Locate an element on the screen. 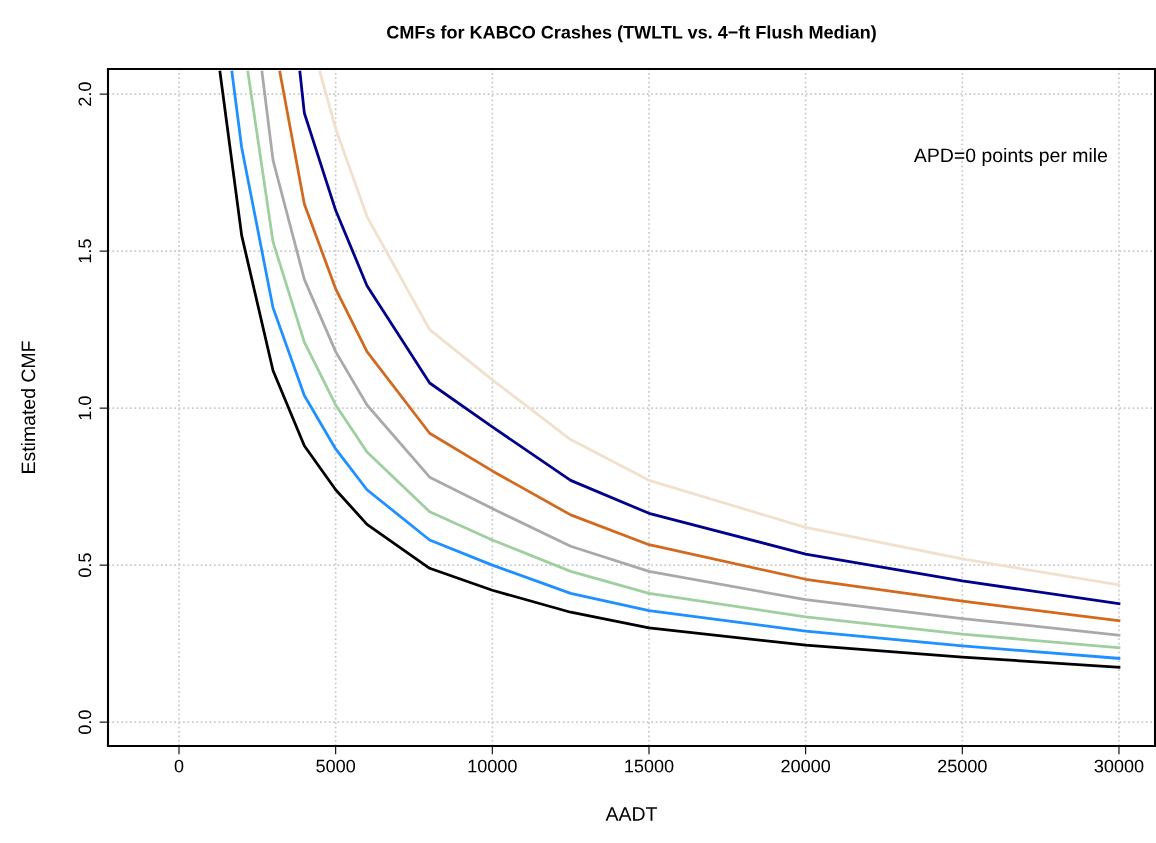 The width and height of the screenshot is (1156, 843). x-tick-label: 30000 is located at coordinates (1119, 766).